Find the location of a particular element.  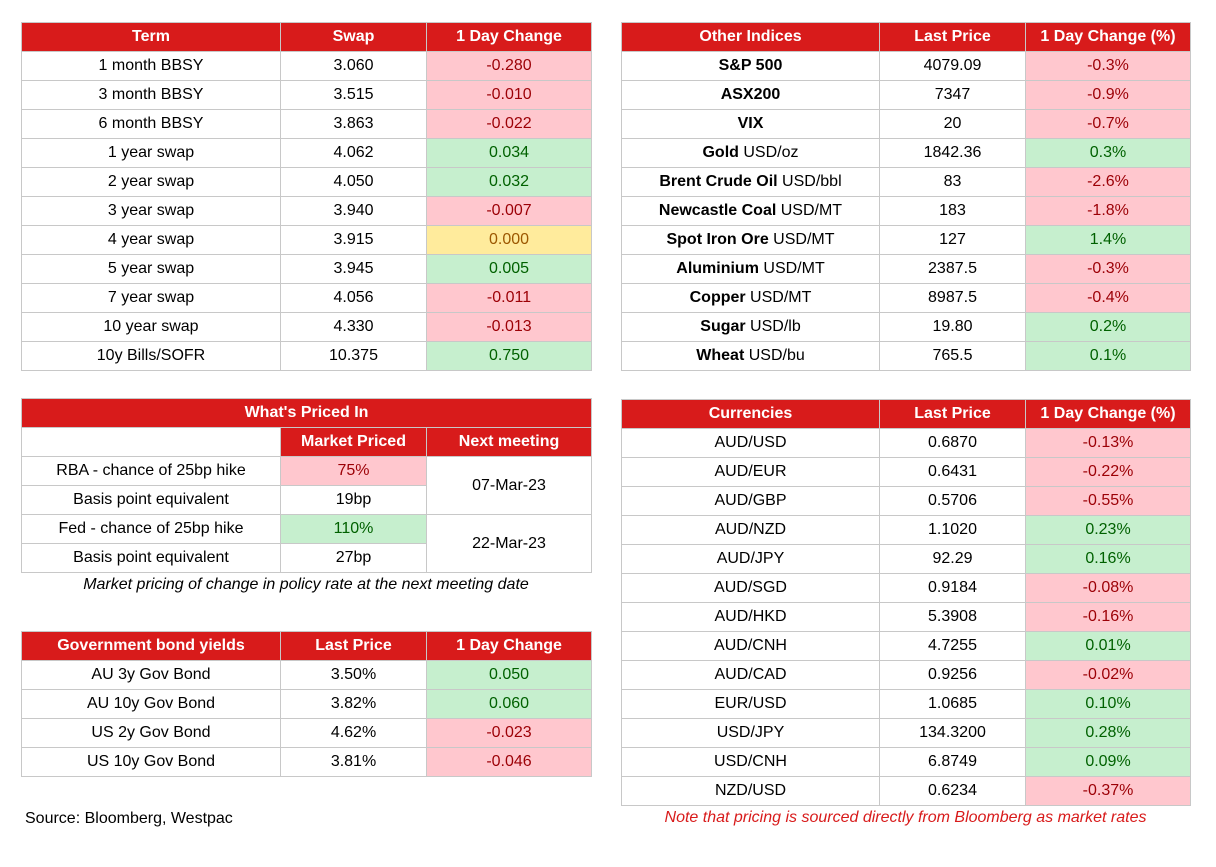

bond-change: 0.050 is located at coordinates (509, 675).